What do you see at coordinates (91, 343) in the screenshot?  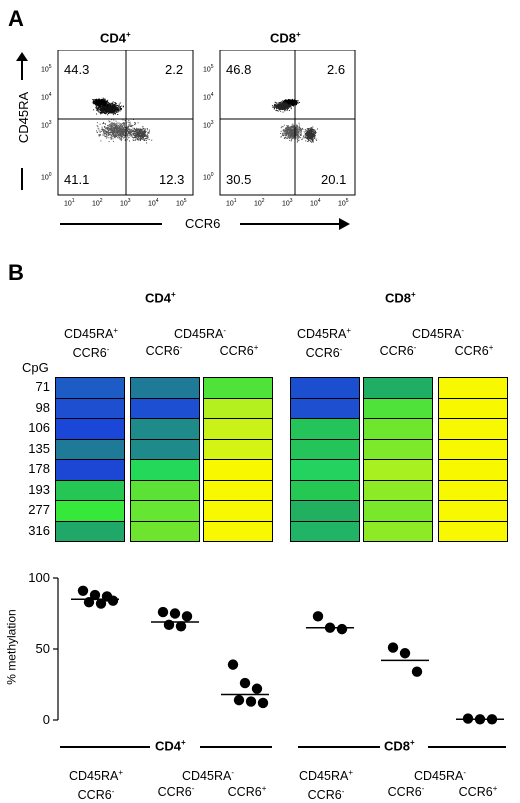 I see `col-header-cd4-ra-pos: CD45RA+ CCR6-` at bounding box center [91, 343].